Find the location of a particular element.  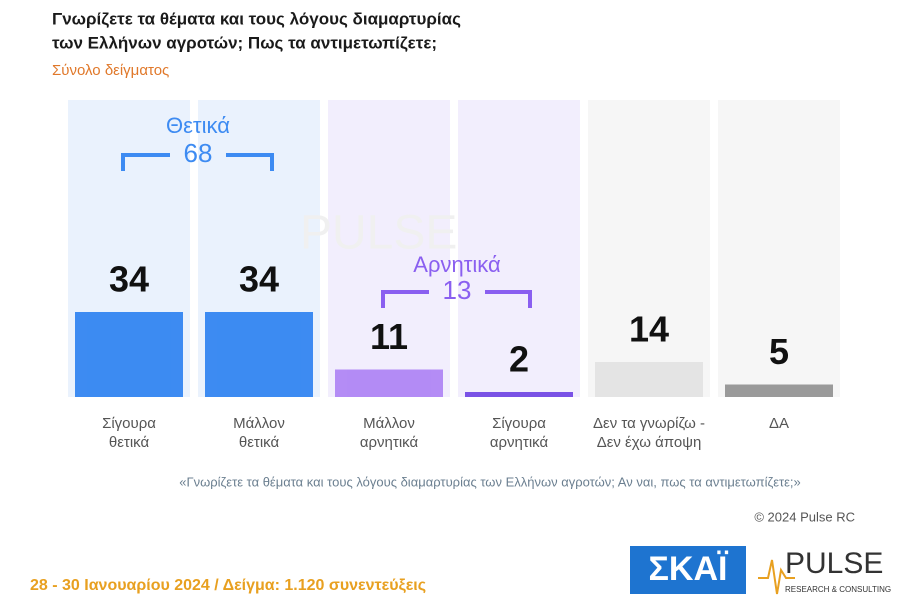

category-label: ΔΑ is located at coordinates (779, 423).